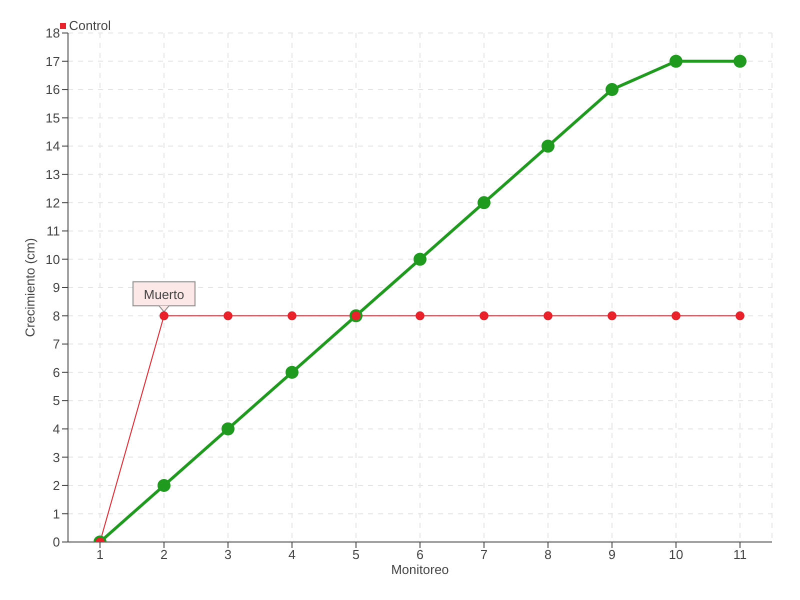 The width and height of the screenshot is (800, 600). What do you see at coordinates (484, 554) in the screenshot?
I see `x-tick-label: 7` at bounding box center [484, 554].